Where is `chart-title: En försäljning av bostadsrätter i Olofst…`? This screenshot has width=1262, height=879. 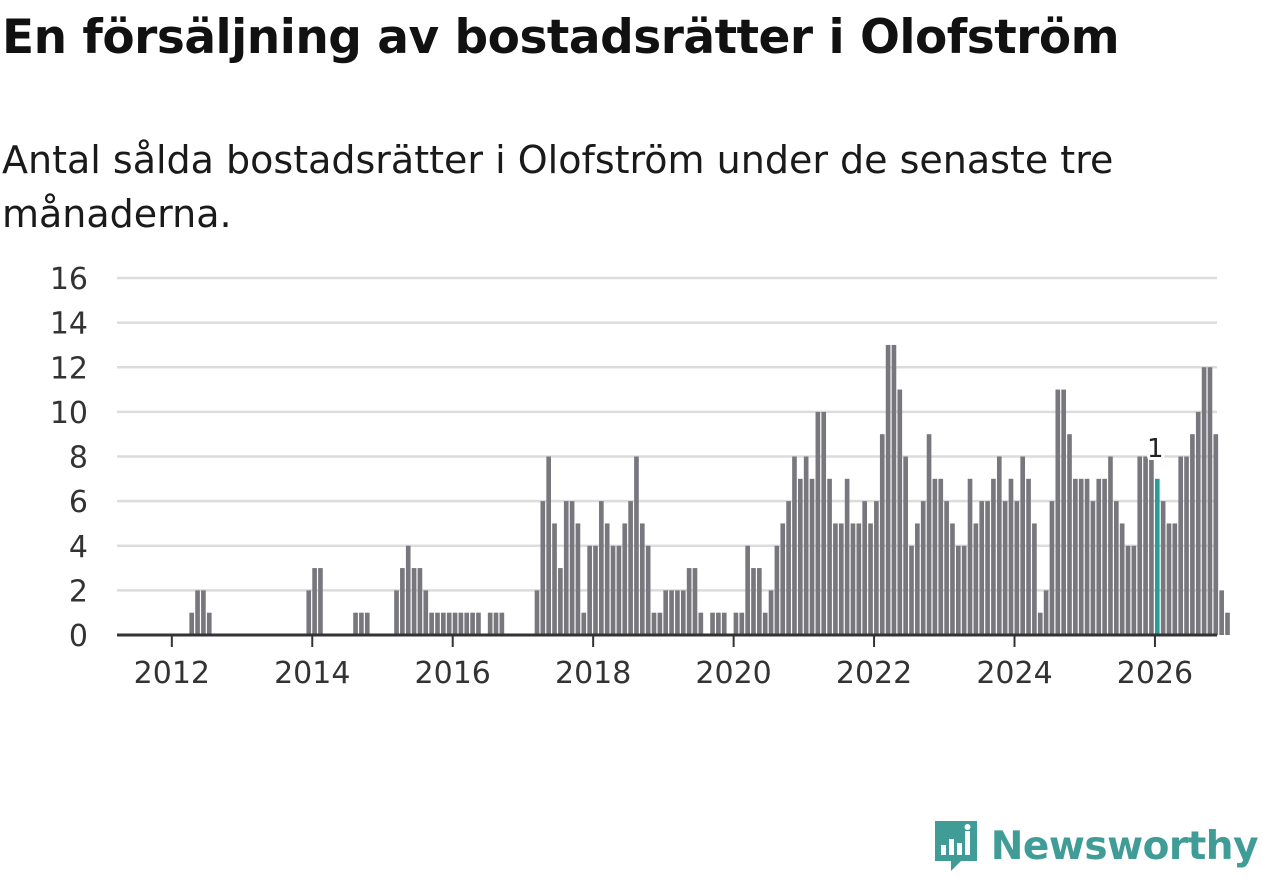 chart-title: En försäljning av bostadsrätter i Olofst… is located at coordinates (561, 37).